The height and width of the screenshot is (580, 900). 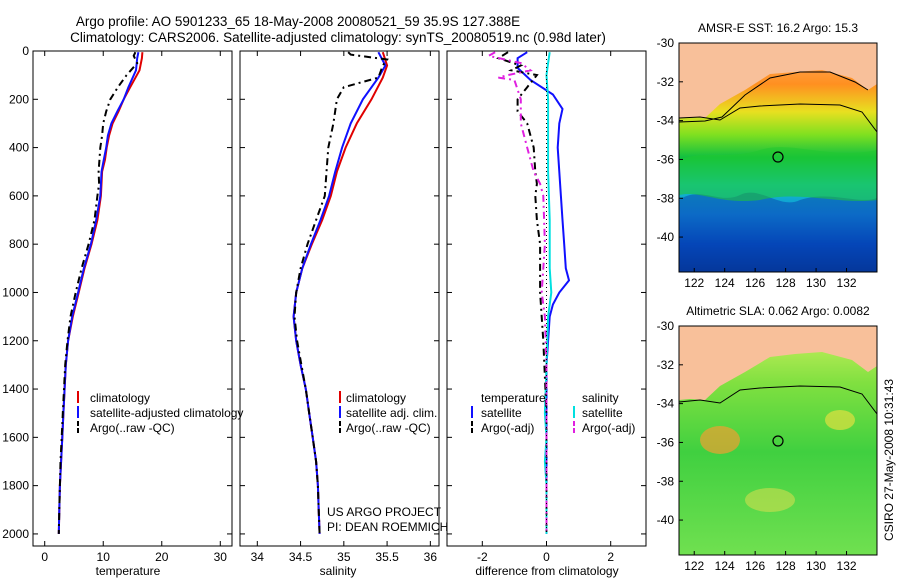 What do you see at coordinates (602, 413) in the screenshot?
I see `legend-label-salinity-satellite: satellite` at bounding box center [602, 413].